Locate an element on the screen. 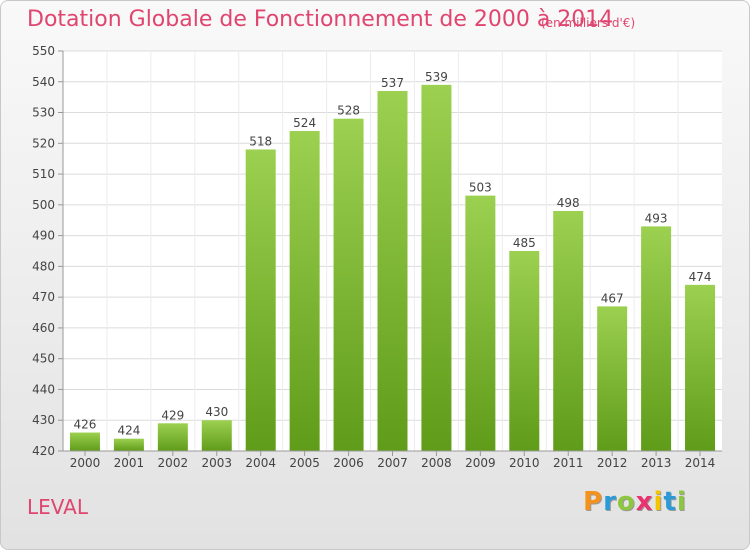  data-label: 518 is located at coordinates (260, 141).